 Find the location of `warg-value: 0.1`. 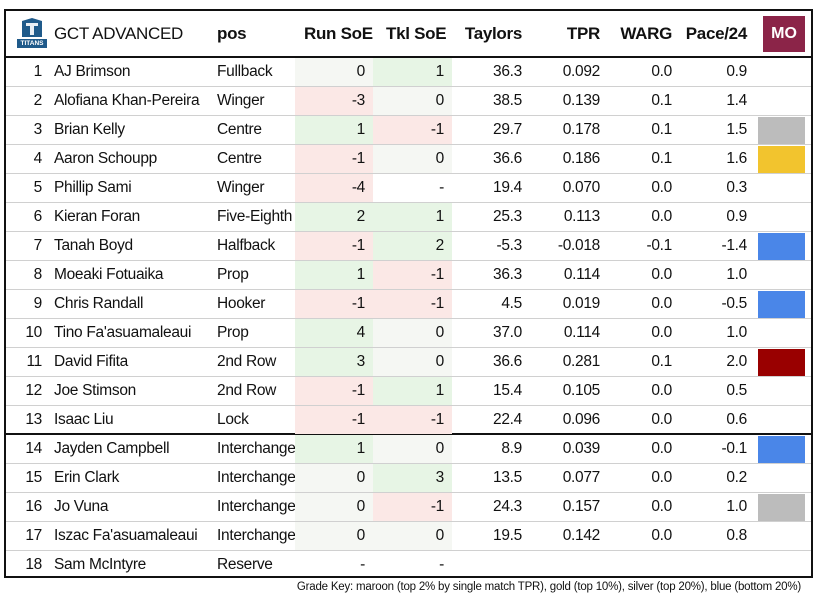

warg-value: 0.1 is located at coordinates (661, 129).